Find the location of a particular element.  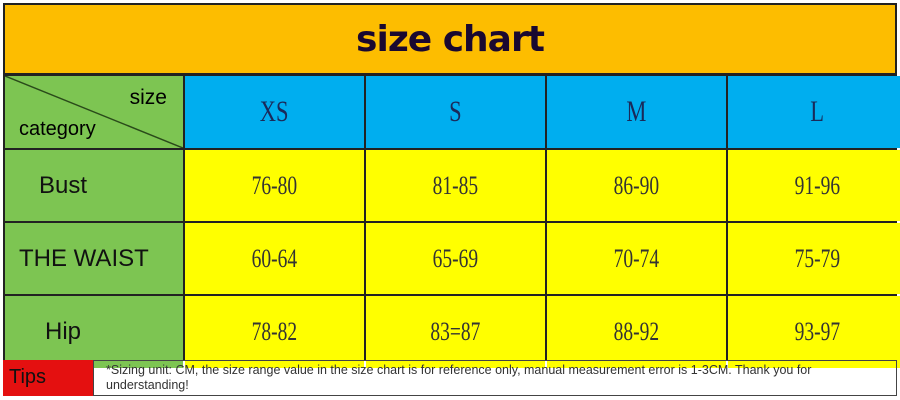

corner-header-cell: size category is located at coordinates (94, 112).